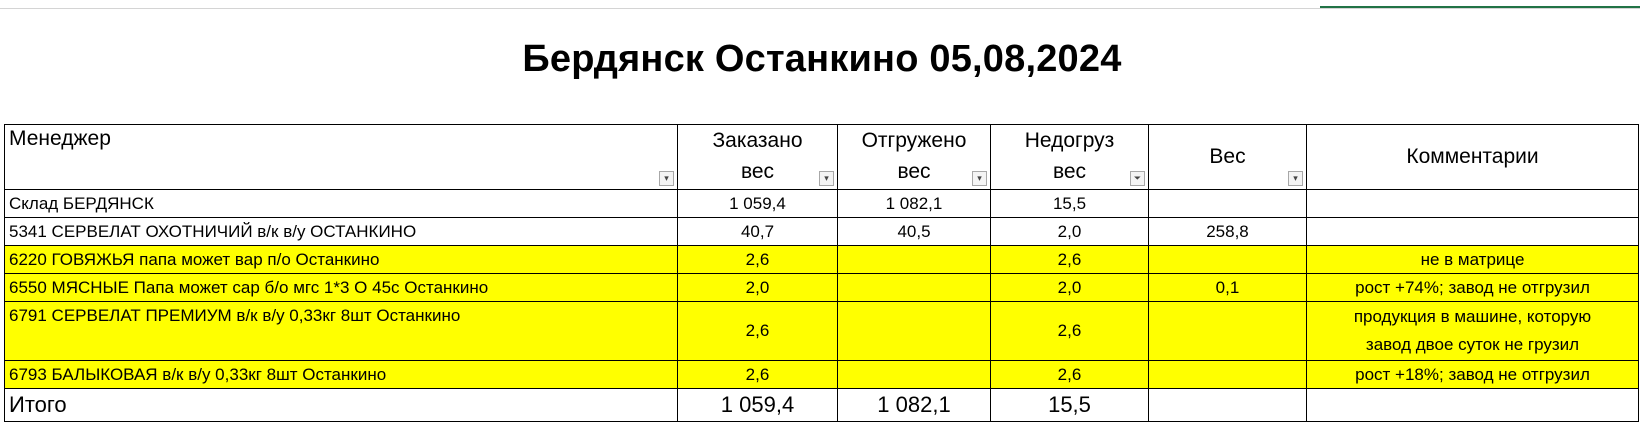  Describe the element at coordinates (1137, 178) in the screenshot. I see `filter-active-icon: ⏷` at that location.